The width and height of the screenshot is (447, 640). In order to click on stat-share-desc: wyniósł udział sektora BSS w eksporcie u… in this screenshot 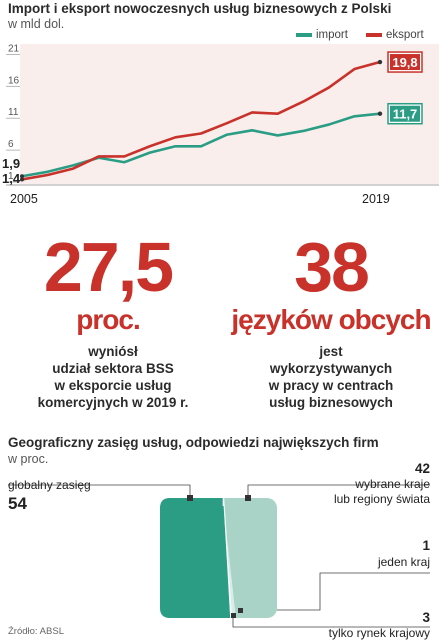, I will do `click(113, 377)`.